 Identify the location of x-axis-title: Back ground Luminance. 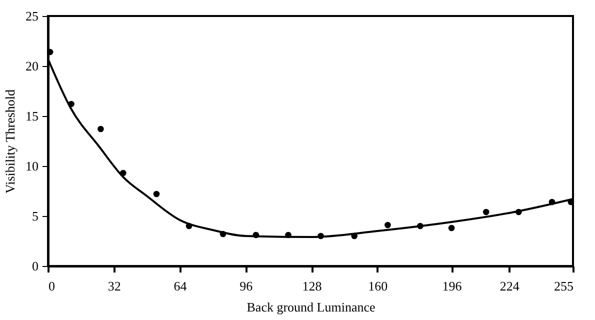
(311, 307).